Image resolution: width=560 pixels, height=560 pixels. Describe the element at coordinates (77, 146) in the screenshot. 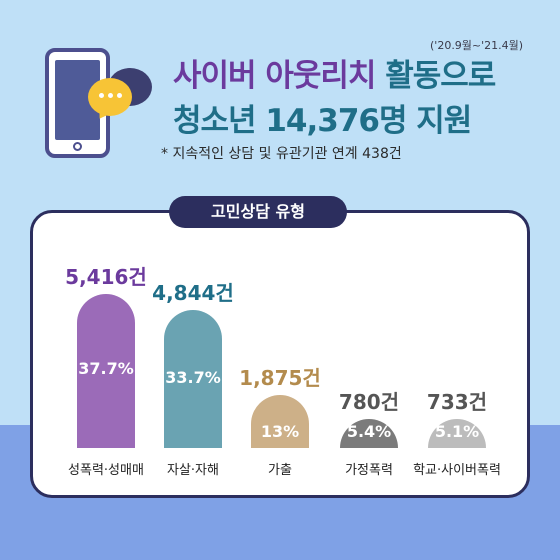

I see `phone-home-button` at that location.